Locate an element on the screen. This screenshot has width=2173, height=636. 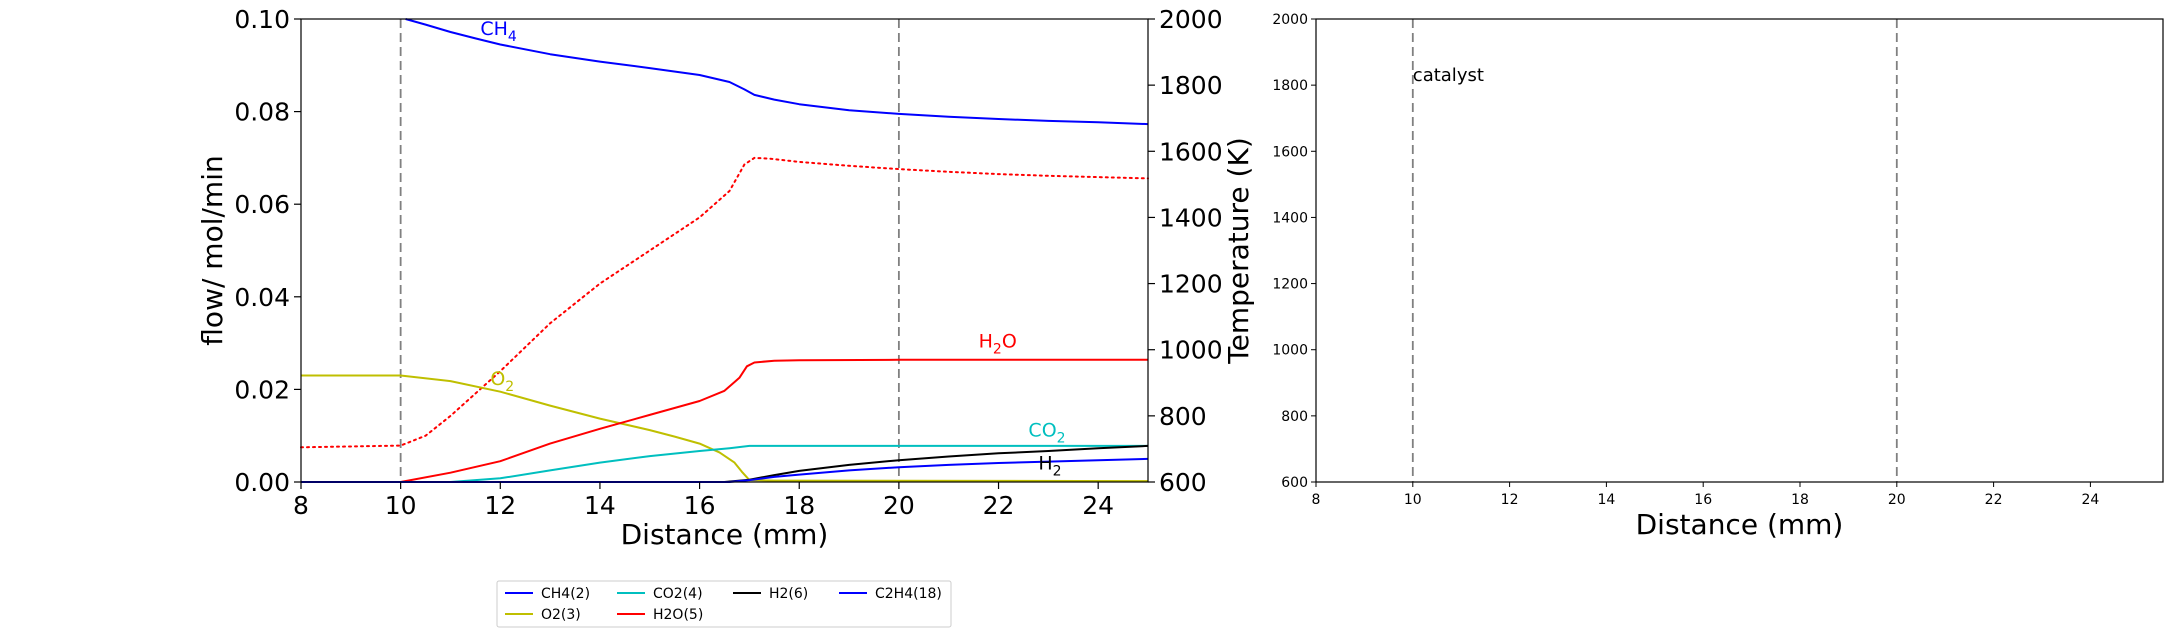
y-tick-label: 1800 is located at coordinates (1290, 86).